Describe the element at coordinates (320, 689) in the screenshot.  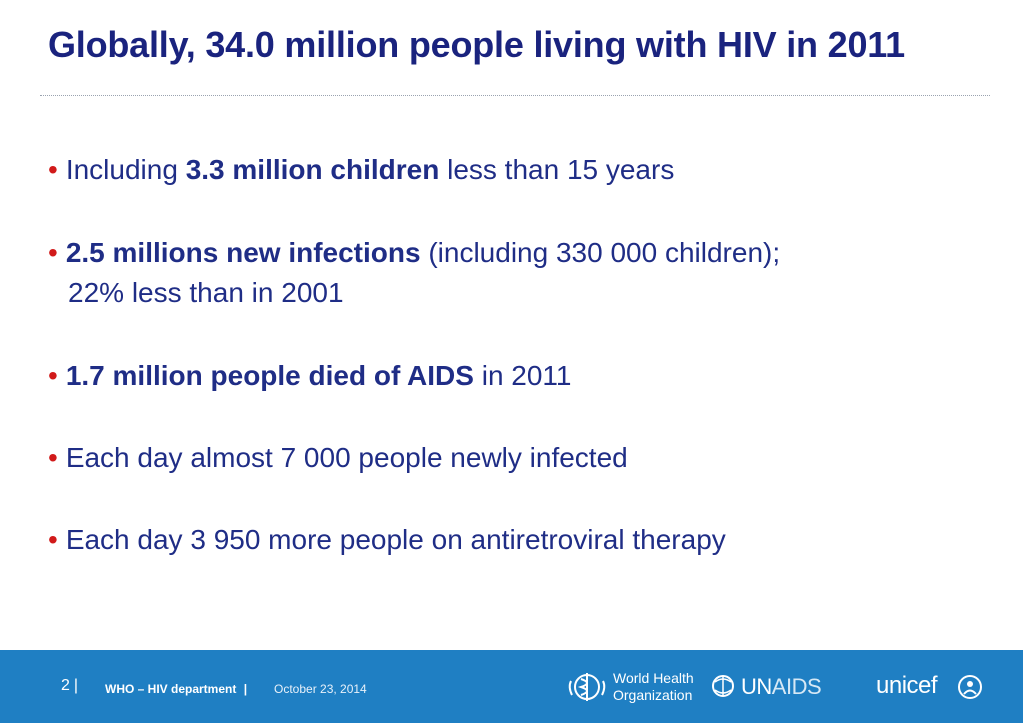
I see `date-label: October 23, 2014` at that location.